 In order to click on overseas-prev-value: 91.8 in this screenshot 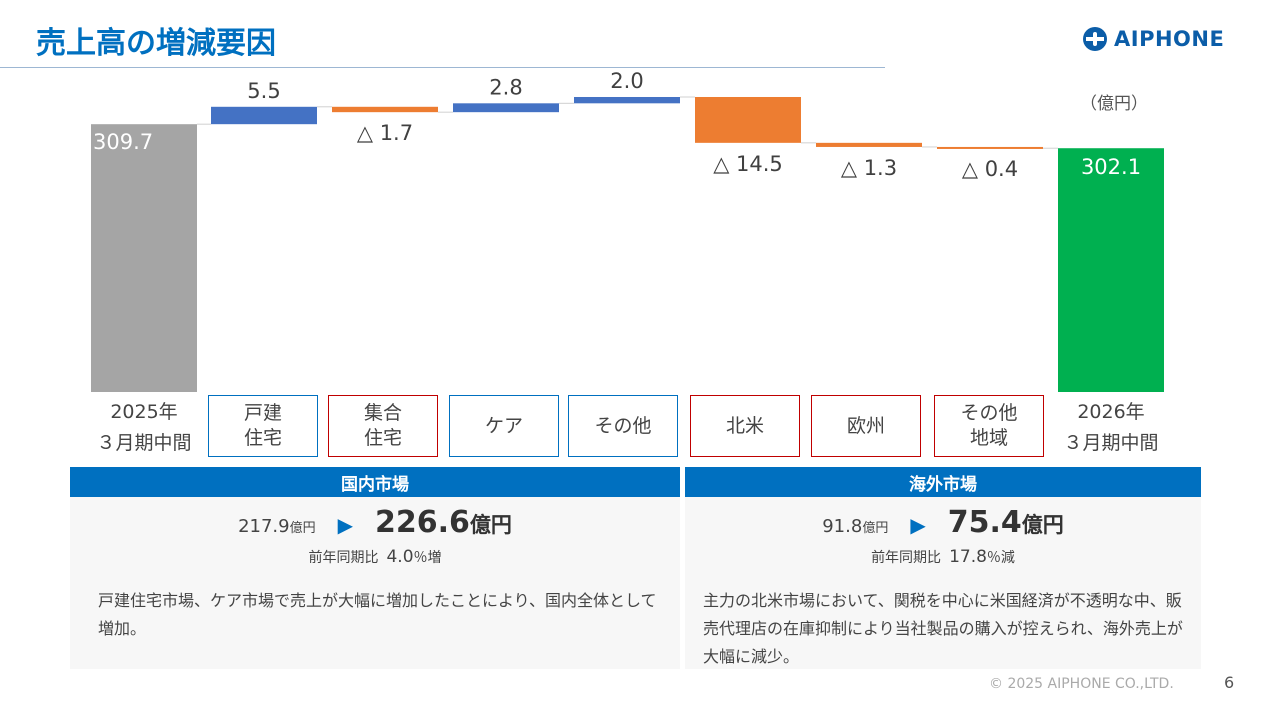, I will do `click(842, 526)`.